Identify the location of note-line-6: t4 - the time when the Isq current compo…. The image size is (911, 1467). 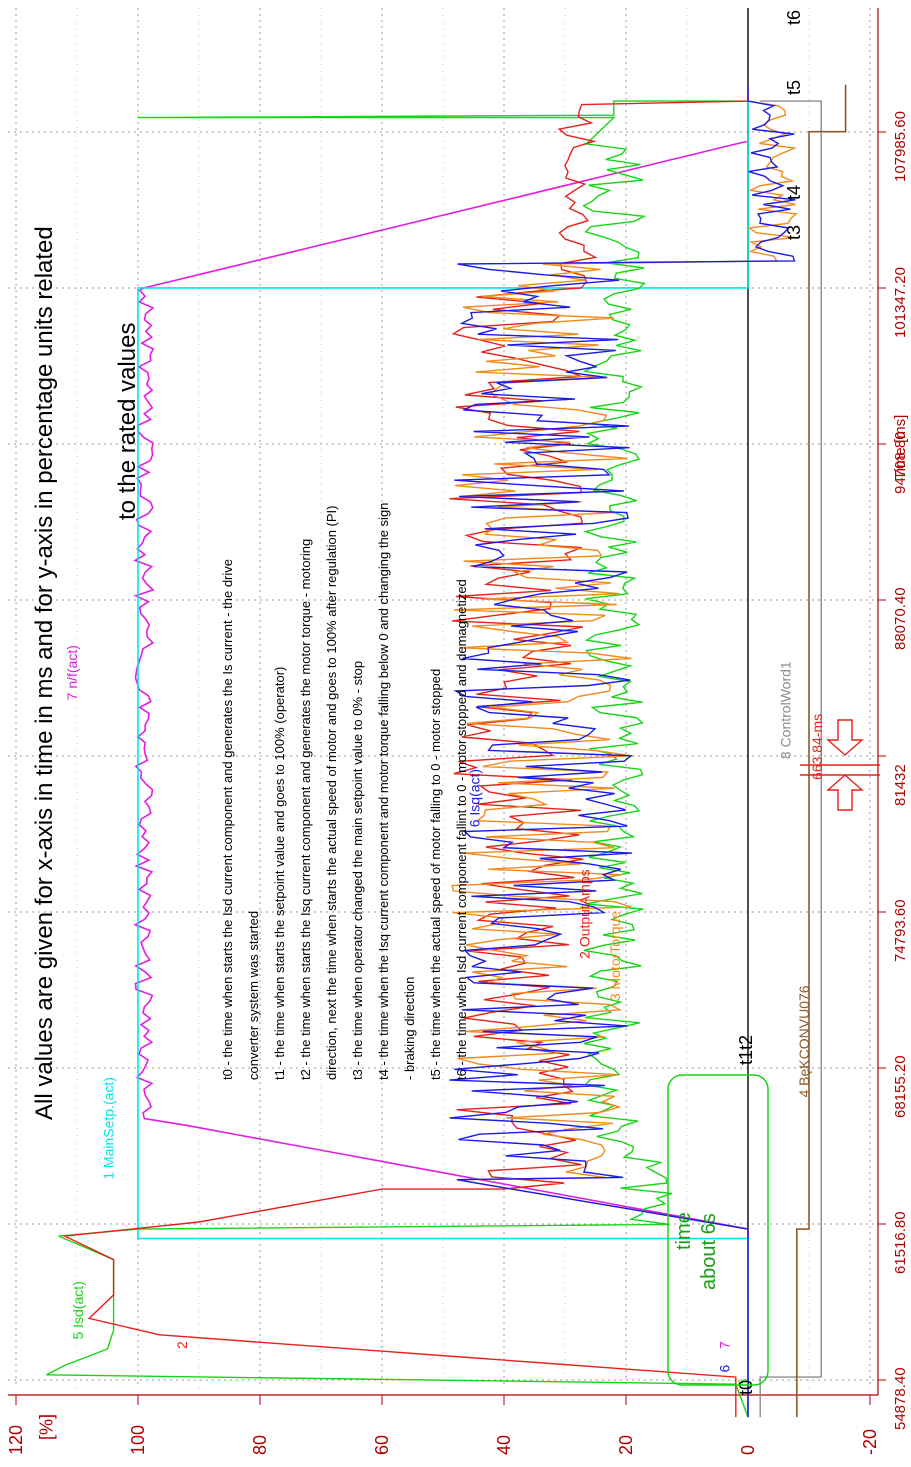
(383, 791).